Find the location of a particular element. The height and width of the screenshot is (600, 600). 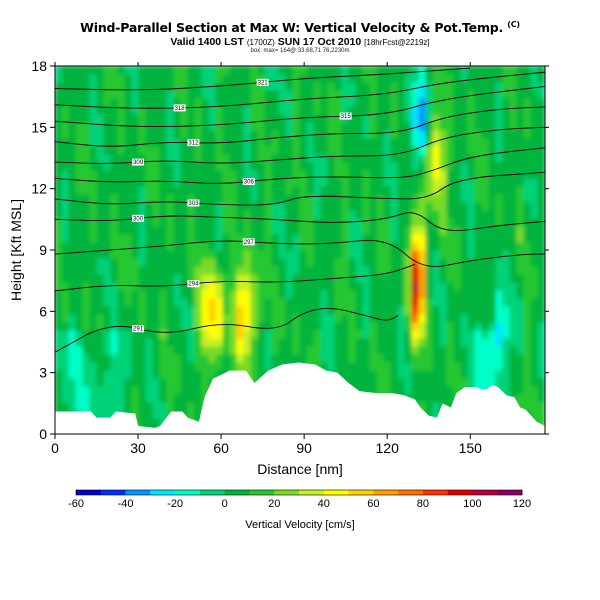

colorbar-segment is located at coordinates (361, 492).